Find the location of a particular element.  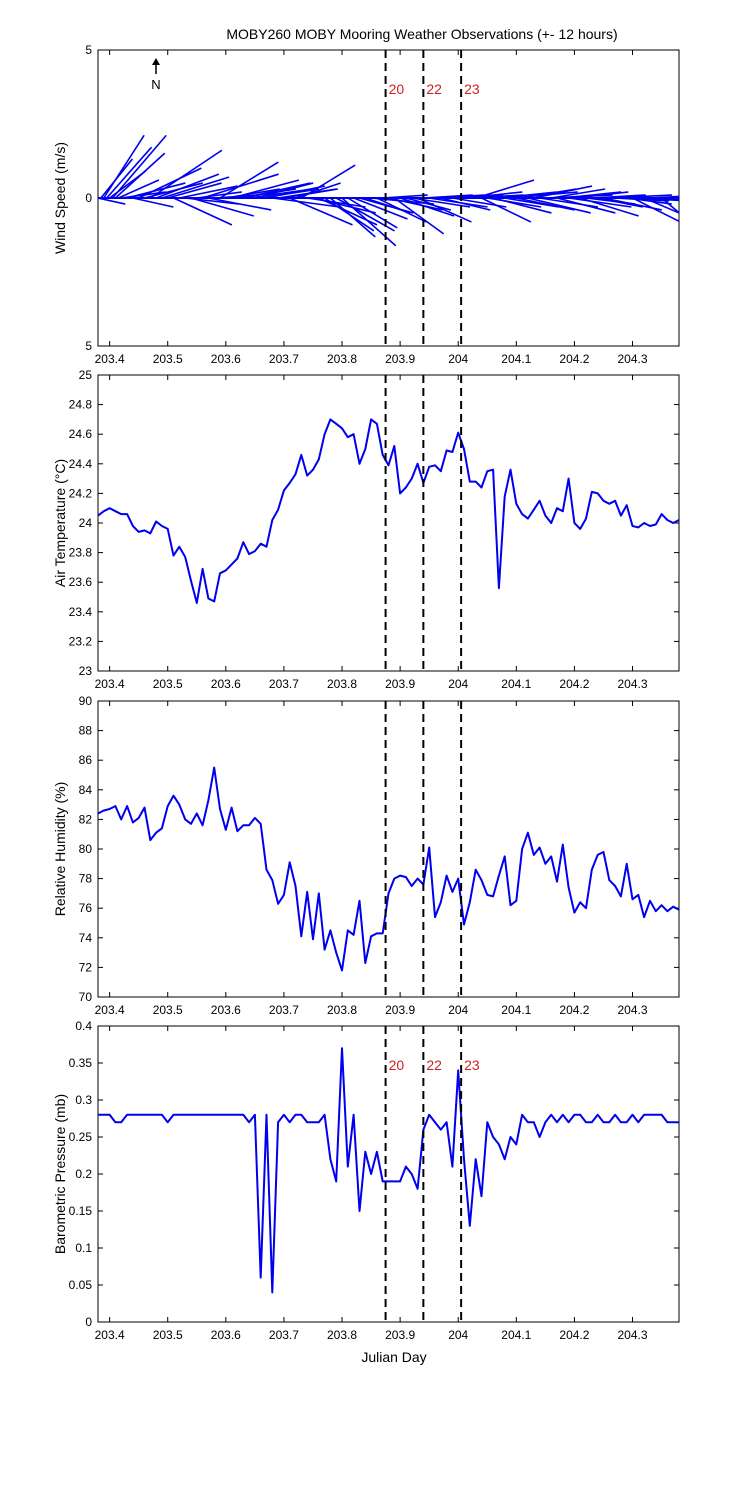

y-tick-label: 70 is located at coordinates (86, 997).